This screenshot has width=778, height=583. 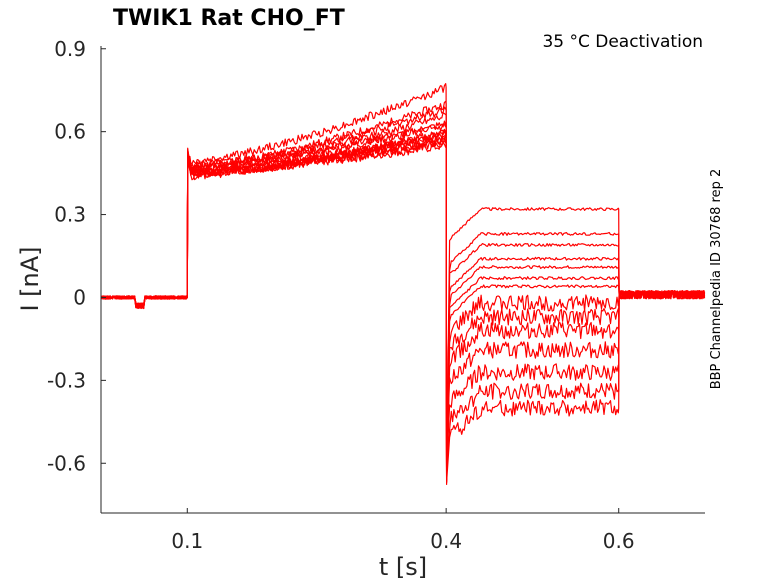 What do you see at coordinates (619, 541) in the screenshot?
I see `x-tick-label: 0.6` at bounding box center [619, 541].